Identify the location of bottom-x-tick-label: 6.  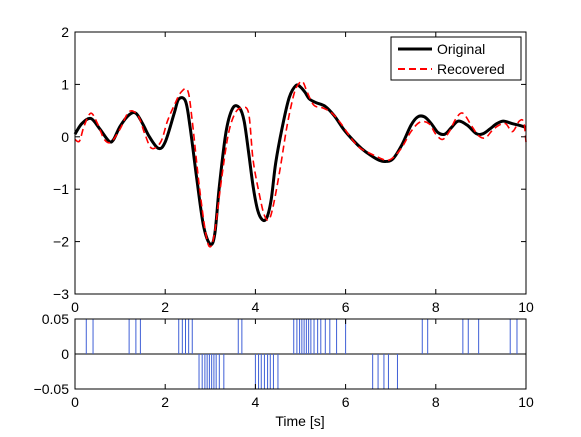
(346, 402).